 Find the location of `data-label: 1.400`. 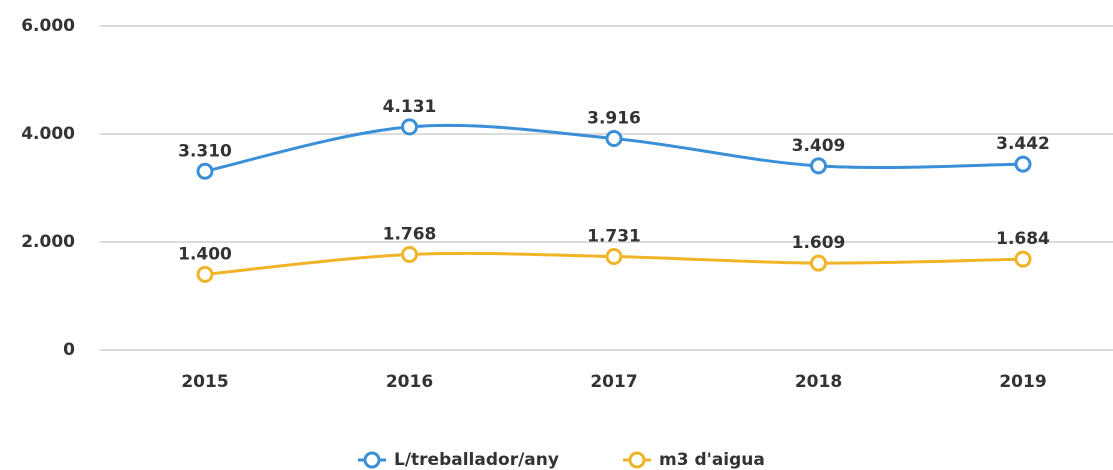

data-label: 1.400 is located at coordinates (205, 254).